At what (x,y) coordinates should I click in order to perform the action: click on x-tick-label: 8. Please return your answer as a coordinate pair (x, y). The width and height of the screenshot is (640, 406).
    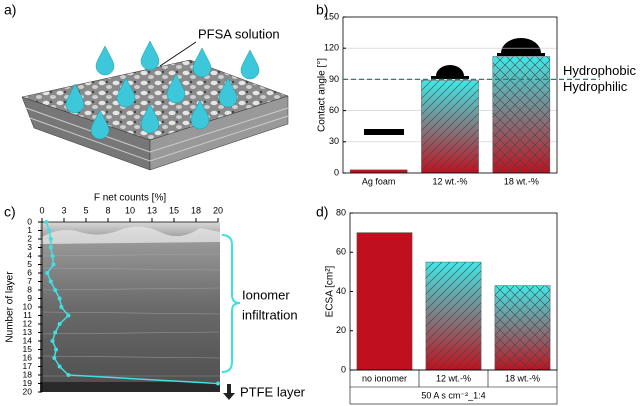
    Looking at the image, I should click on (107, 210).